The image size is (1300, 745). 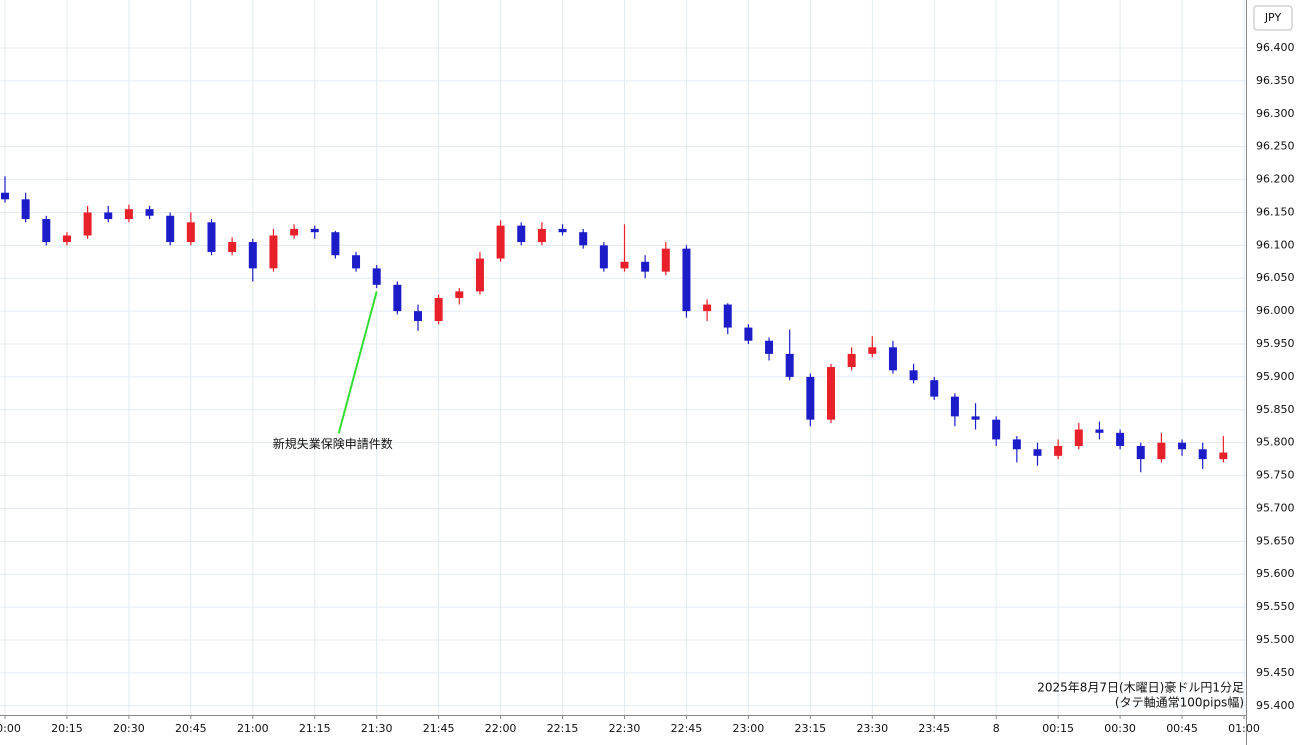 I want to click on y-tick-label: 95.950, so click(x=1275, y=343).